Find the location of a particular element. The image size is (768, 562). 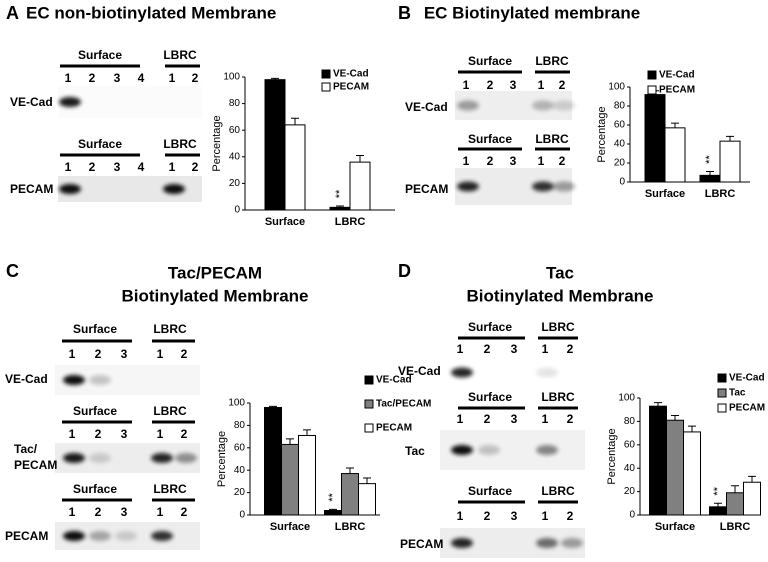

panel-label: C is located at coordinates (12, 271).